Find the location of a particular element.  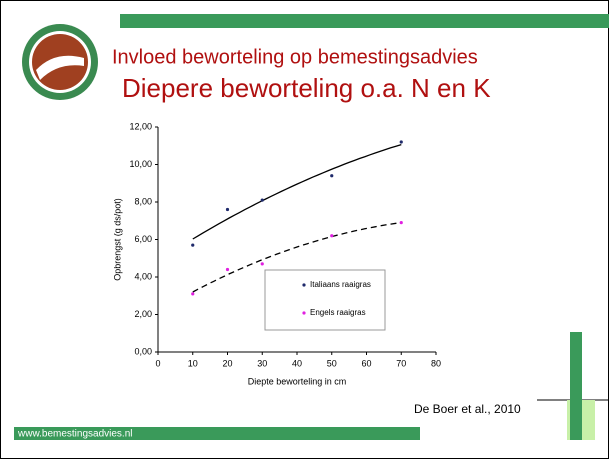

y-tick-label: 6,00 is located at coordinates (143, 239).